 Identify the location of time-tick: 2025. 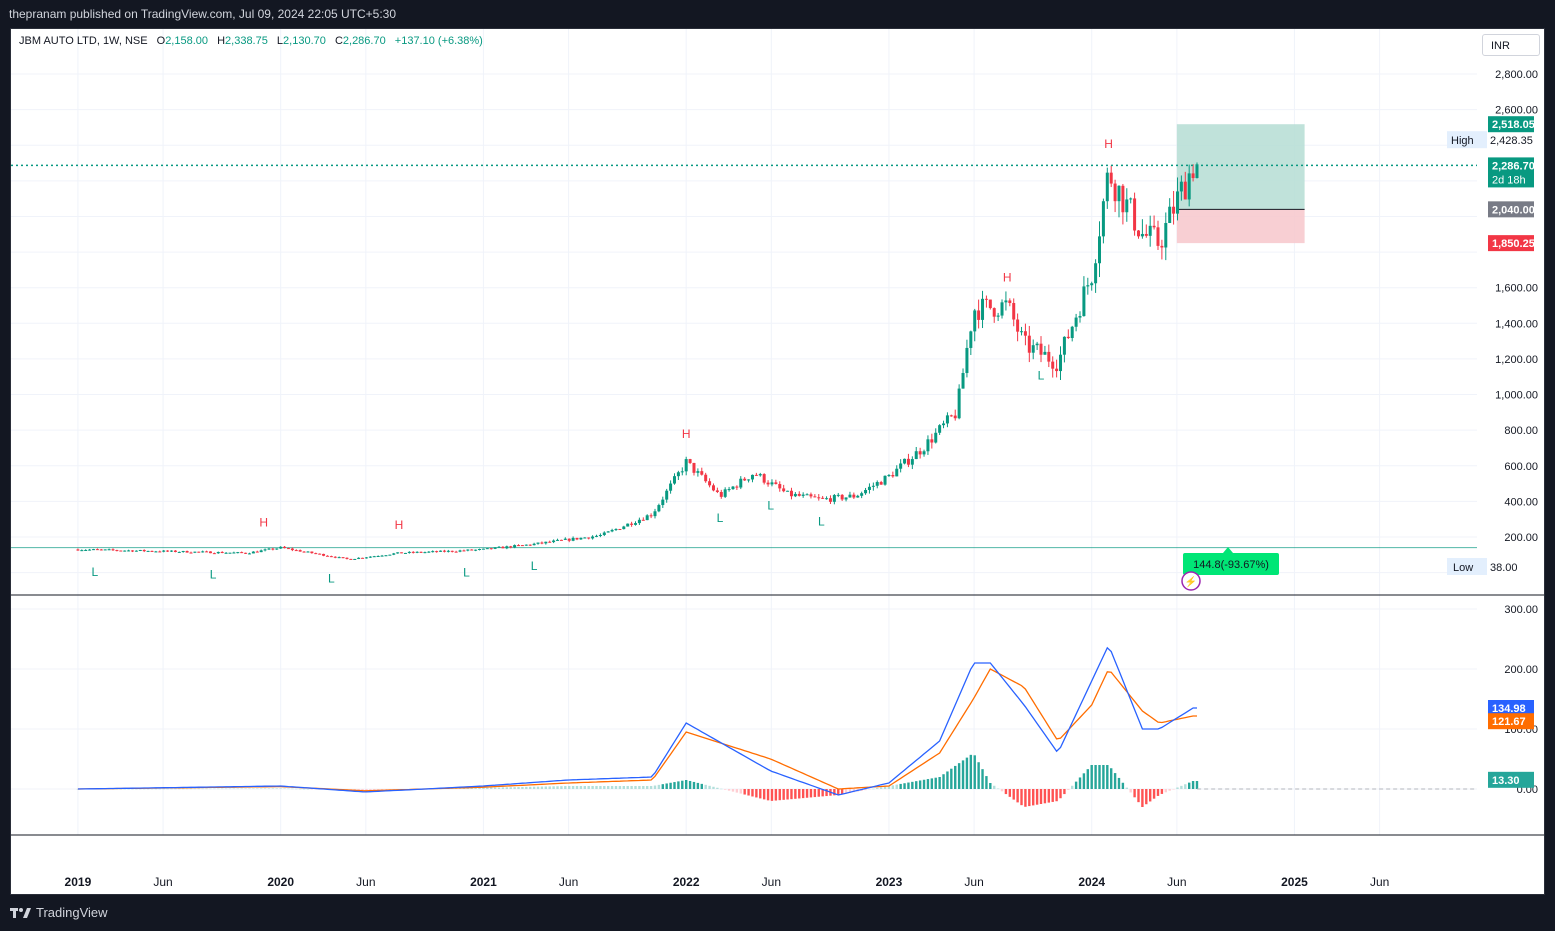
(1294, 882).